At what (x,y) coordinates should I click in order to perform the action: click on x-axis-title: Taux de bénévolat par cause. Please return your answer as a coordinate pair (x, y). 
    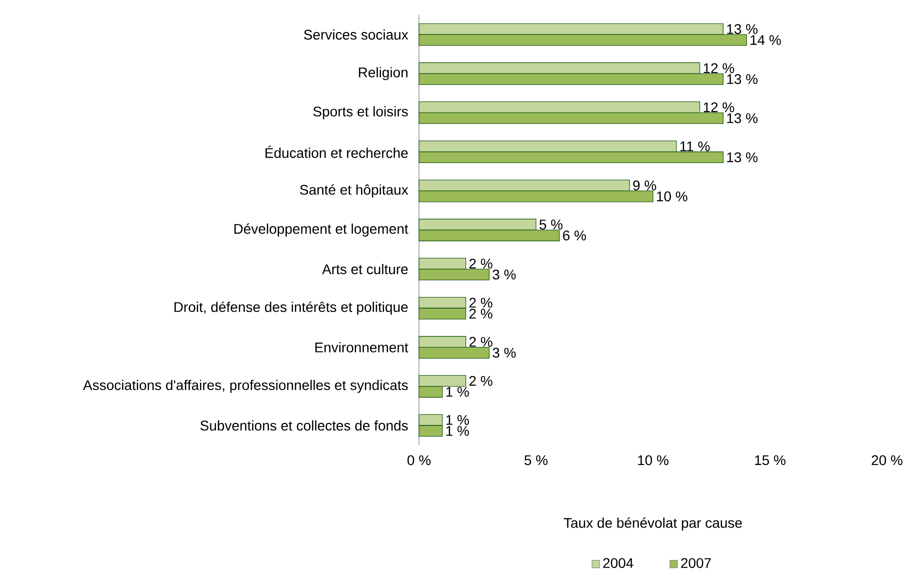
    Looking at the image, I should click on (653, 524).